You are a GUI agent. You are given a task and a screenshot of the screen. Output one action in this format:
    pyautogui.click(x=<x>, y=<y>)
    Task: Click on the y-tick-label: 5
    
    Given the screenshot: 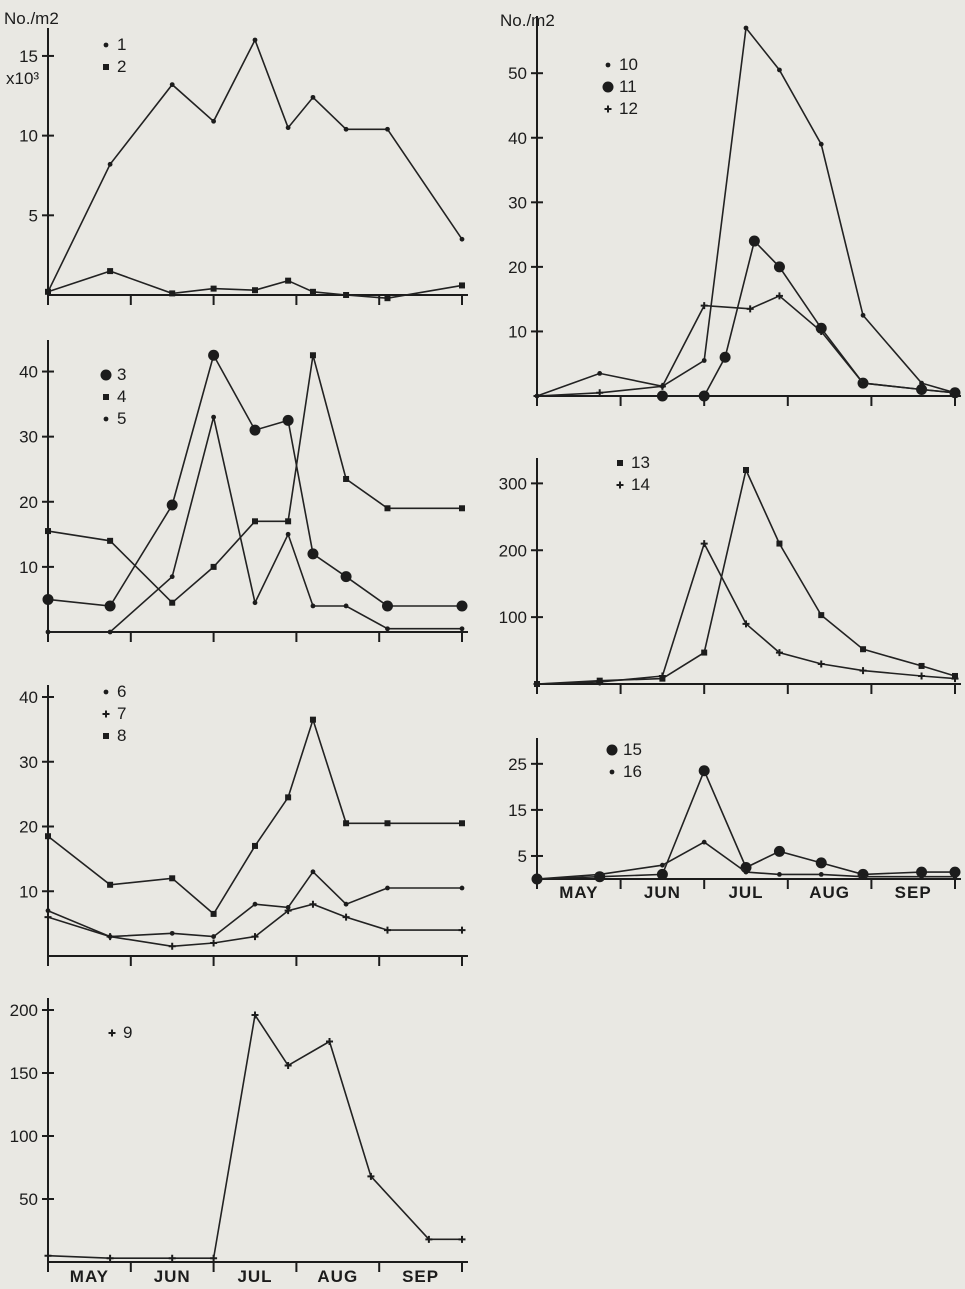 What is the action you would take?
    pyautogui.click(x=522, y=856)
    